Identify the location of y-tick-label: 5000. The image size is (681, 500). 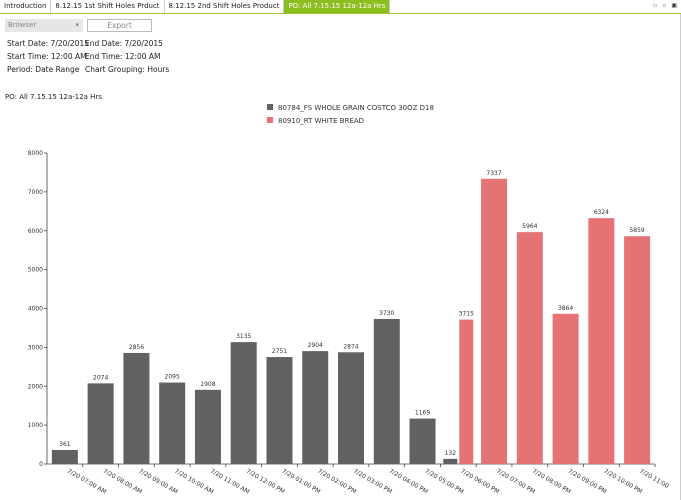
(35, 270).